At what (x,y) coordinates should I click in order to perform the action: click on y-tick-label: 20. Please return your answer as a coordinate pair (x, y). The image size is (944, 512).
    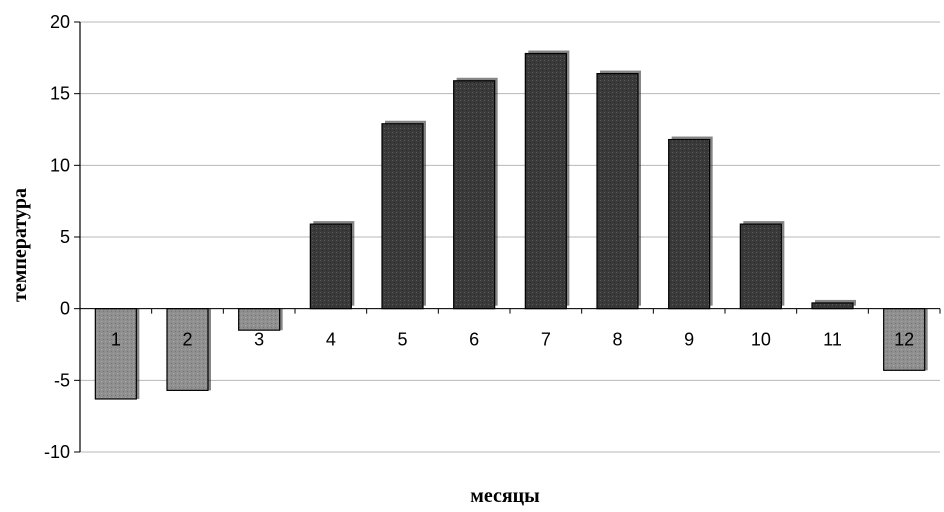
    Looking at the image, I should click on (60, 22).